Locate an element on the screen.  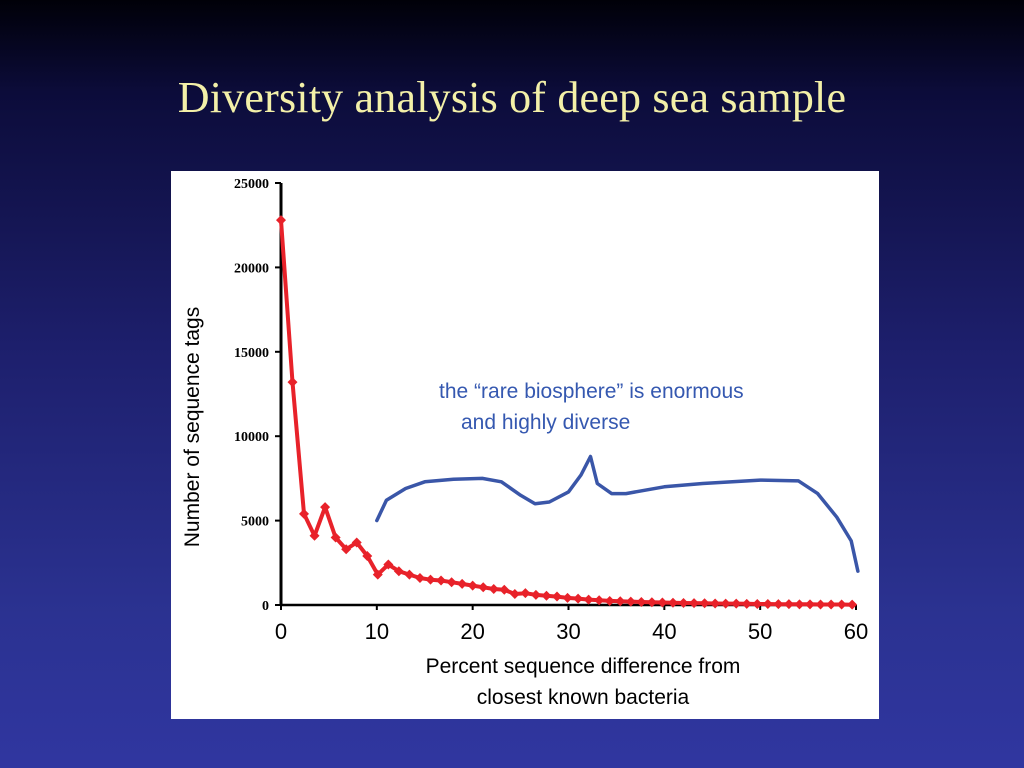
x-tick-label: 0 is located at coordinates (281, 631).